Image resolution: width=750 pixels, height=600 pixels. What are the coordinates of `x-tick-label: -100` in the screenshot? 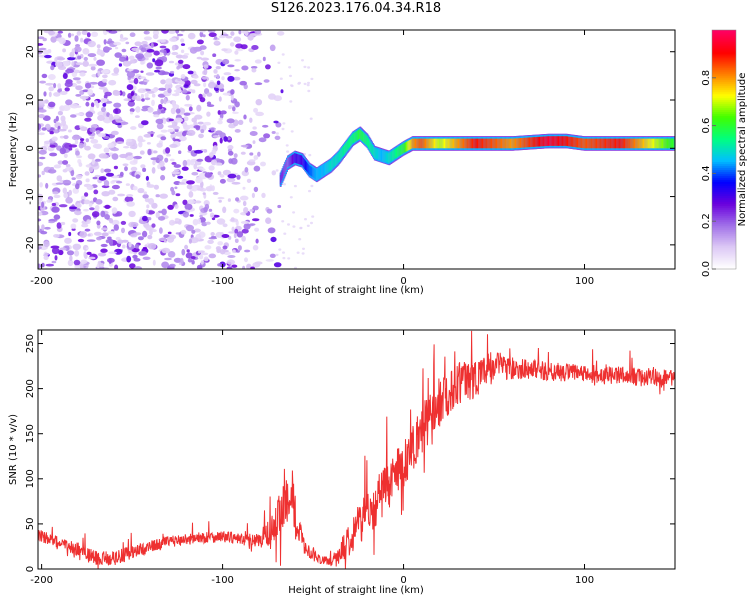 It's located at (222, 281).